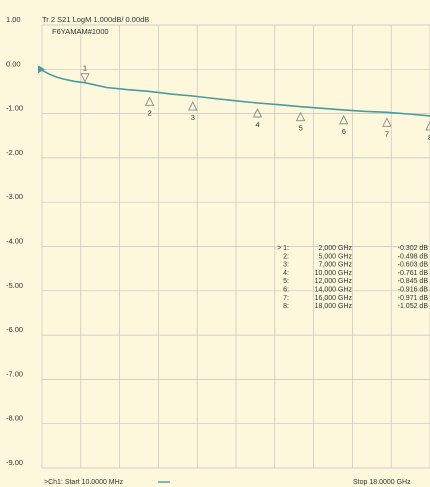 This screenshot has height=487, width=430. I want to click on marker-number: 6, so click(344, 131).